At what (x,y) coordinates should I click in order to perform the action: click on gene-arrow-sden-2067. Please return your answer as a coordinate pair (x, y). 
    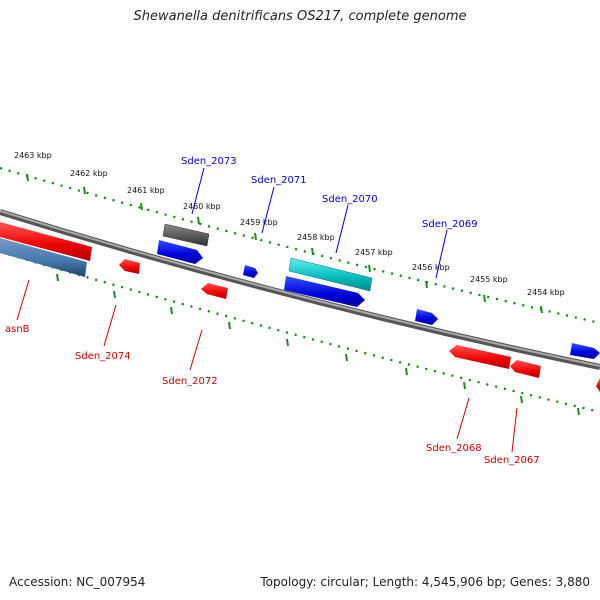
    Looking at the image, I should click on (525, 369).